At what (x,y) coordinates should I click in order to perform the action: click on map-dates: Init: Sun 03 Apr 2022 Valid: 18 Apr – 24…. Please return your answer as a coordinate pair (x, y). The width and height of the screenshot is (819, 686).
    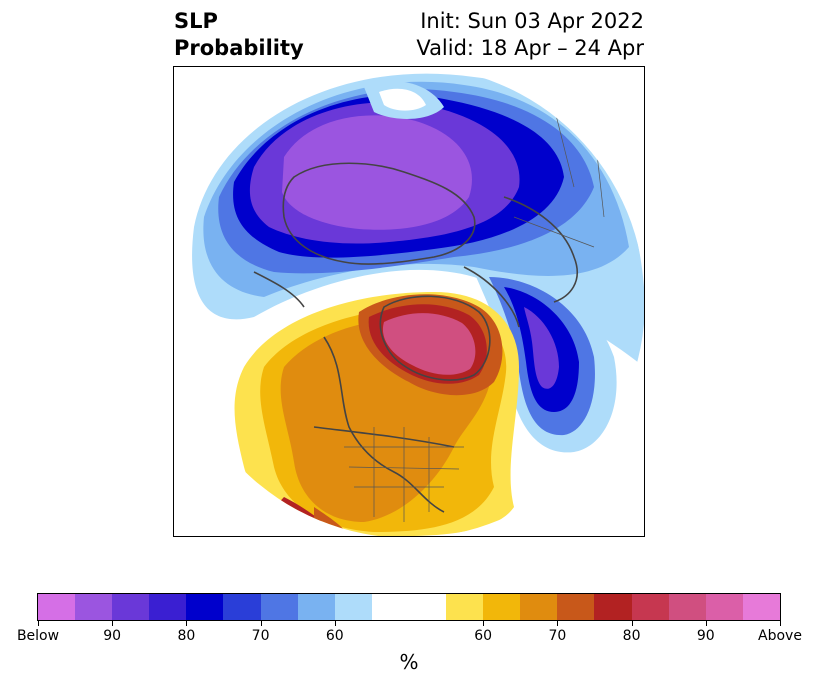
    Looking at the image, I should click on (530, 35).